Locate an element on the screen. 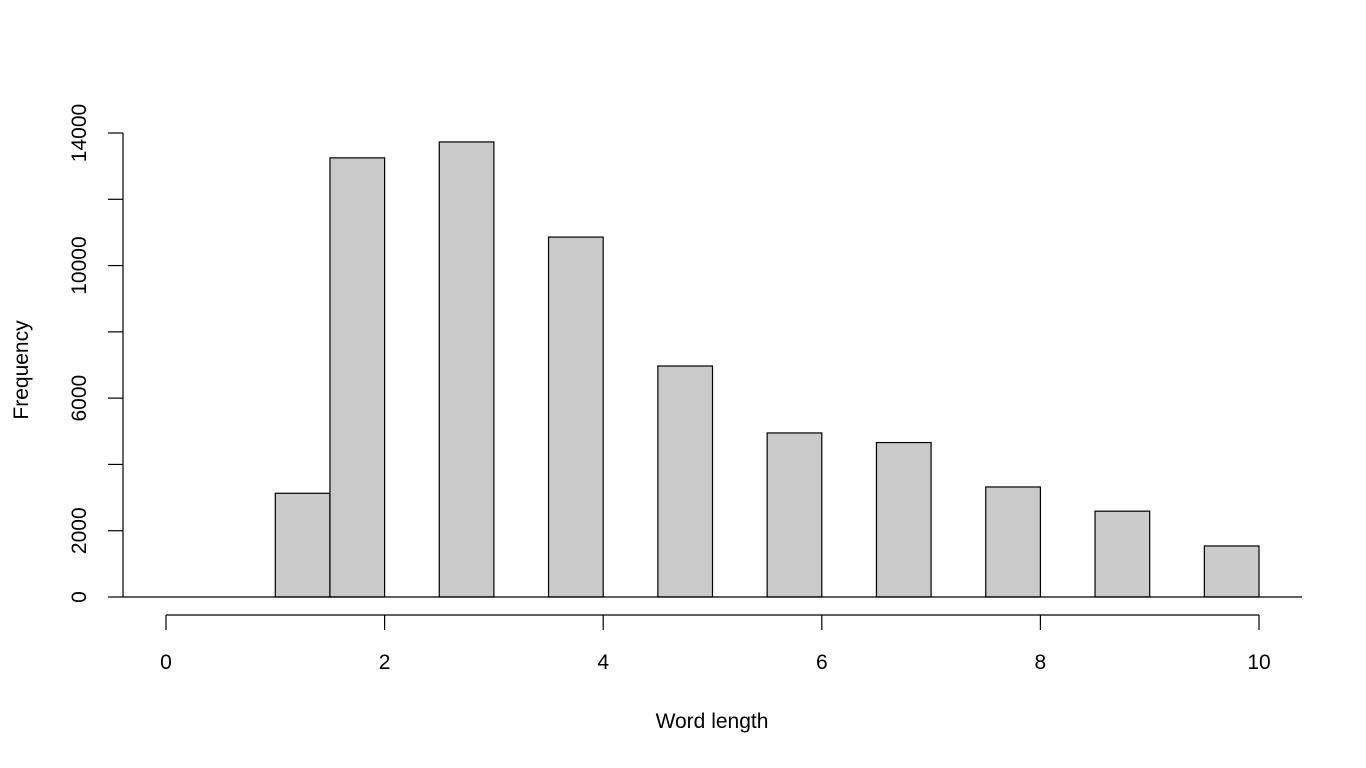 The image size is (1366, 768). y-tick-label-3: 10000 is located at coordinates (79, 265).